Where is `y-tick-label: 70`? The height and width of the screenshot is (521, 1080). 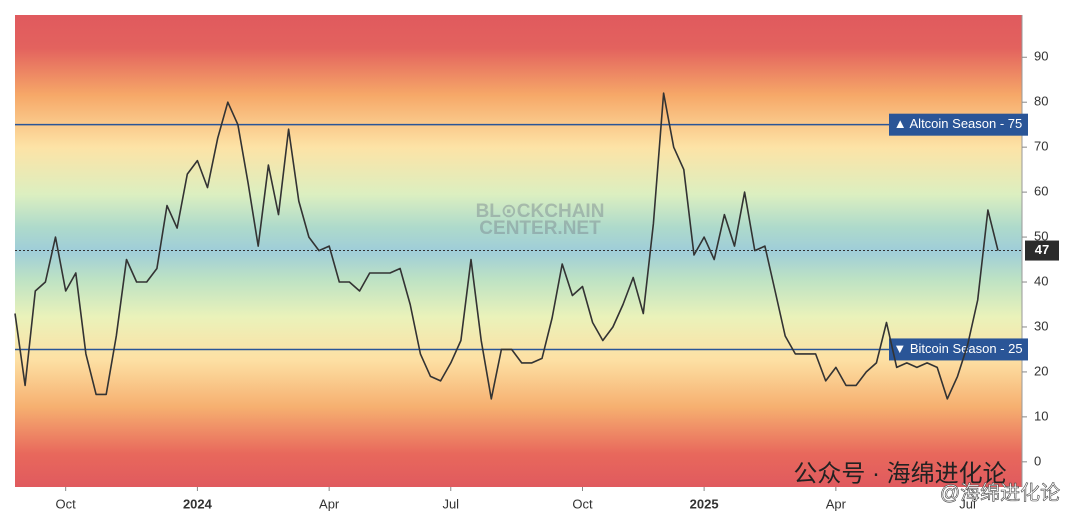 y-tick-label: 70 is located at coordinates (1041, 146).